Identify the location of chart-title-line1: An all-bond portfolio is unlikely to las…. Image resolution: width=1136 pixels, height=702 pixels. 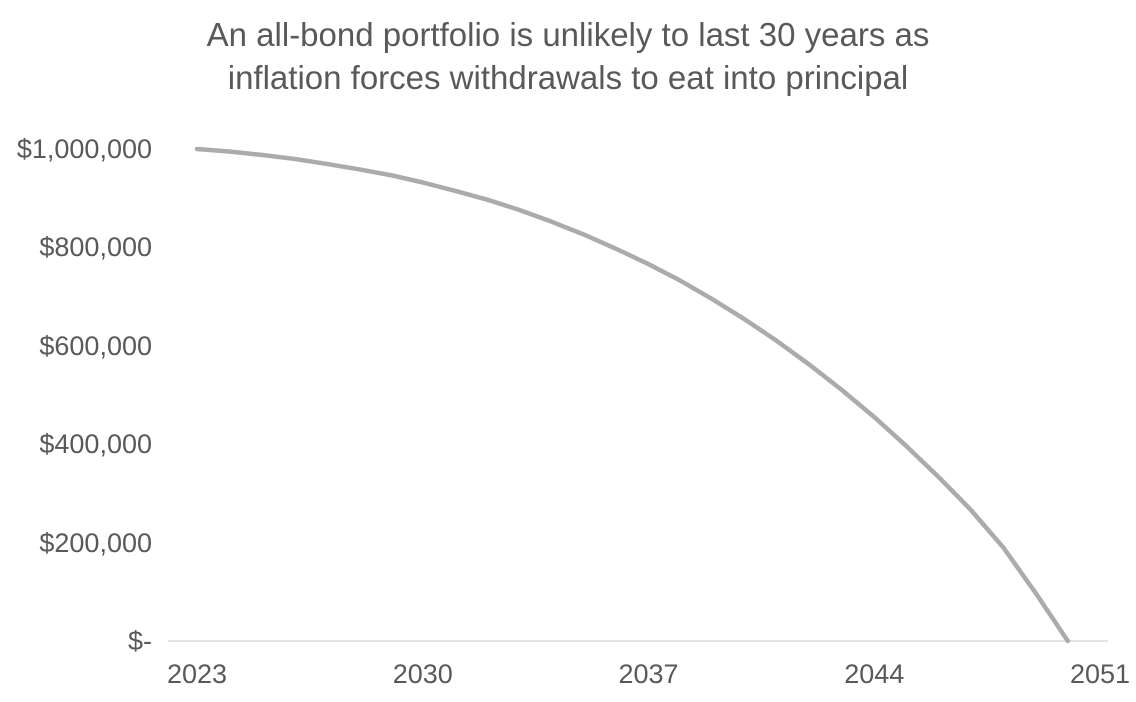
(568, 34).